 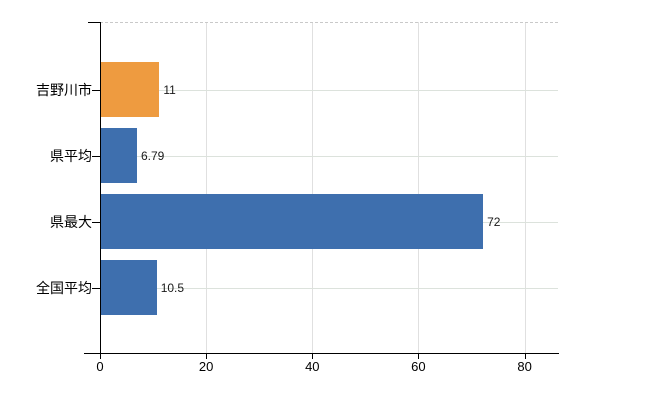 What do you see at coordinates (172, 287) in the screenshot?
I see `value-label: 10.5` at bounding box center [172, 287].